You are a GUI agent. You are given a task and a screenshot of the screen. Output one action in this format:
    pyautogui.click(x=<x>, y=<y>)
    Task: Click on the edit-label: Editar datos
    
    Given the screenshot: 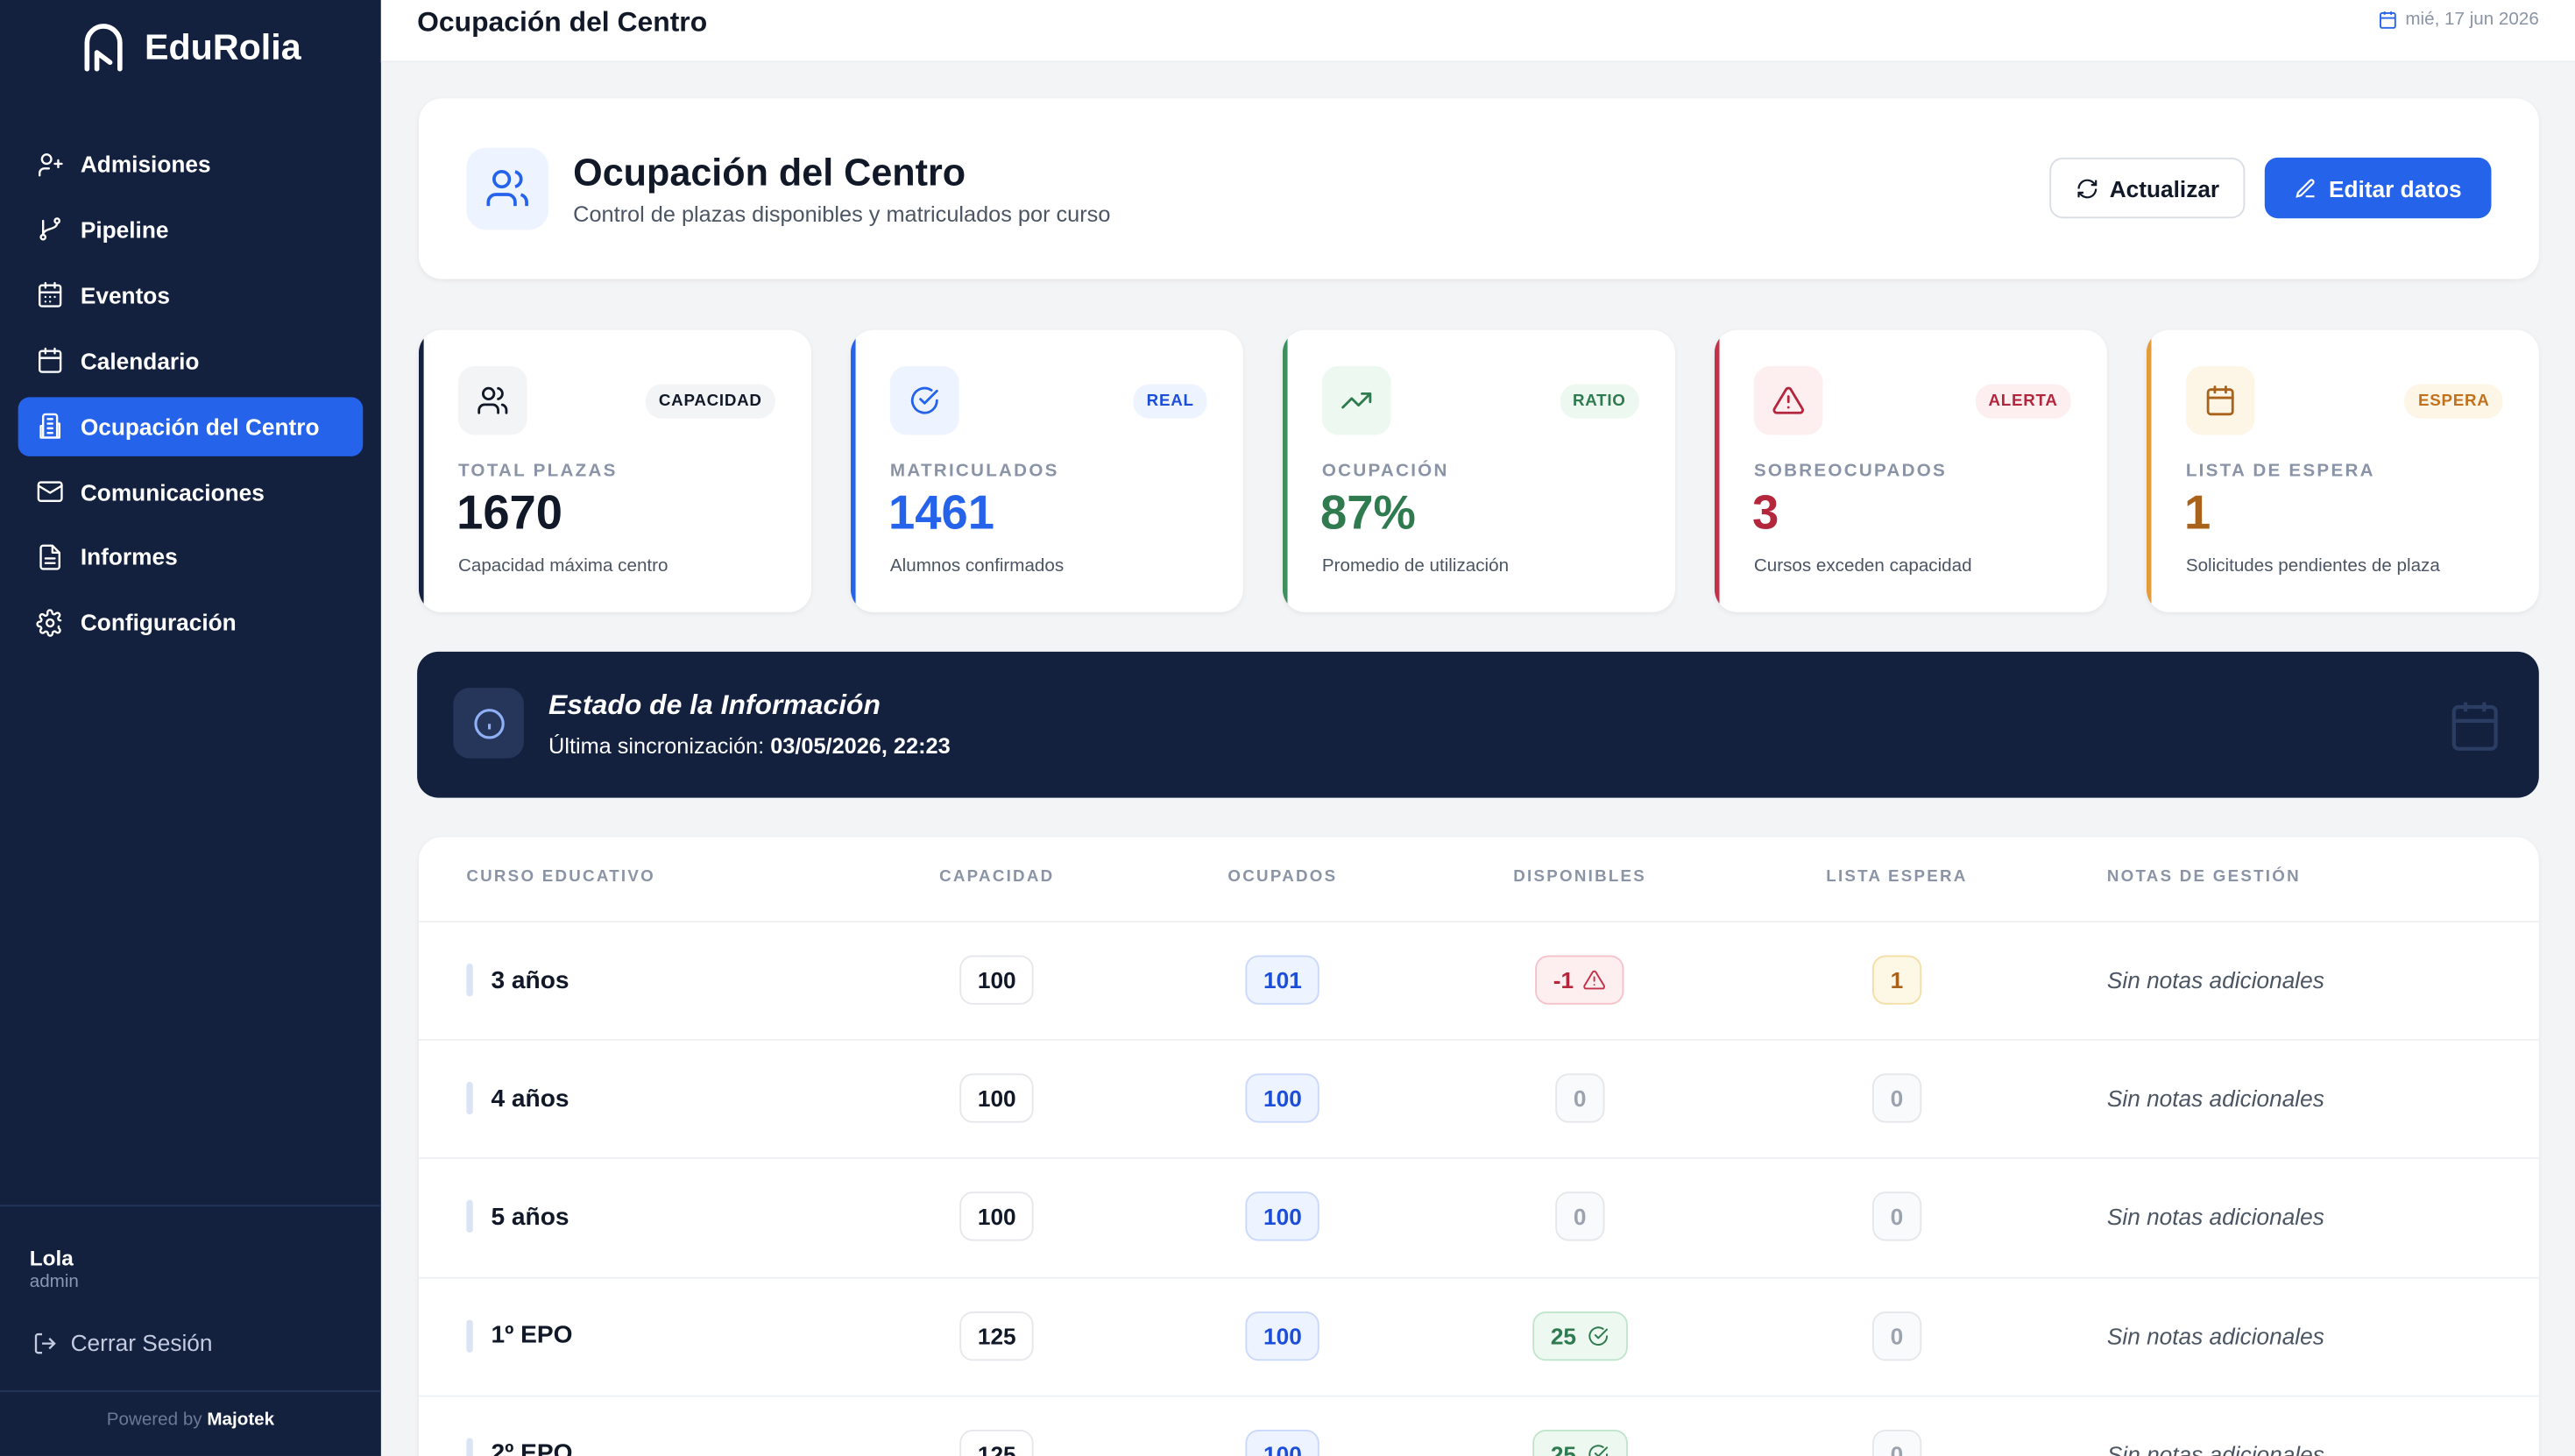 What is the action you would take?
    pyautogui.click(x=2395, y=187)
    